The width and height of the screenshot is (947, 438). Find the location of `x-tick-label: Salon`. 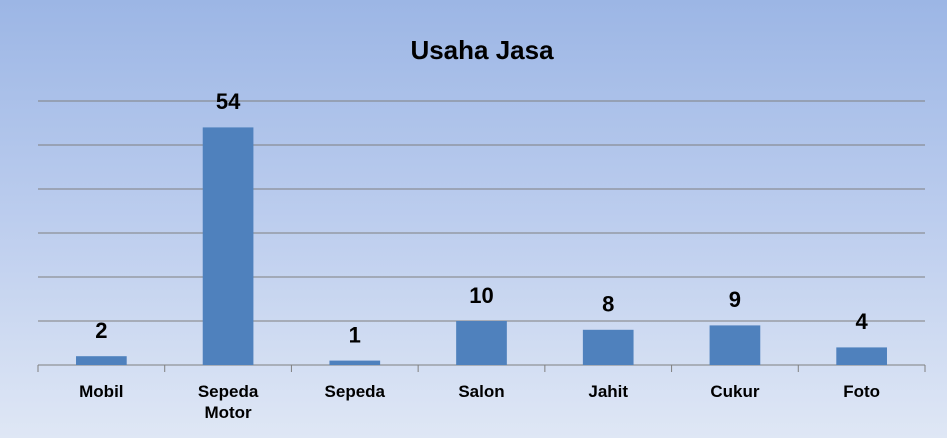

x-tick-label: Salon is located at coordinates (481, 391).